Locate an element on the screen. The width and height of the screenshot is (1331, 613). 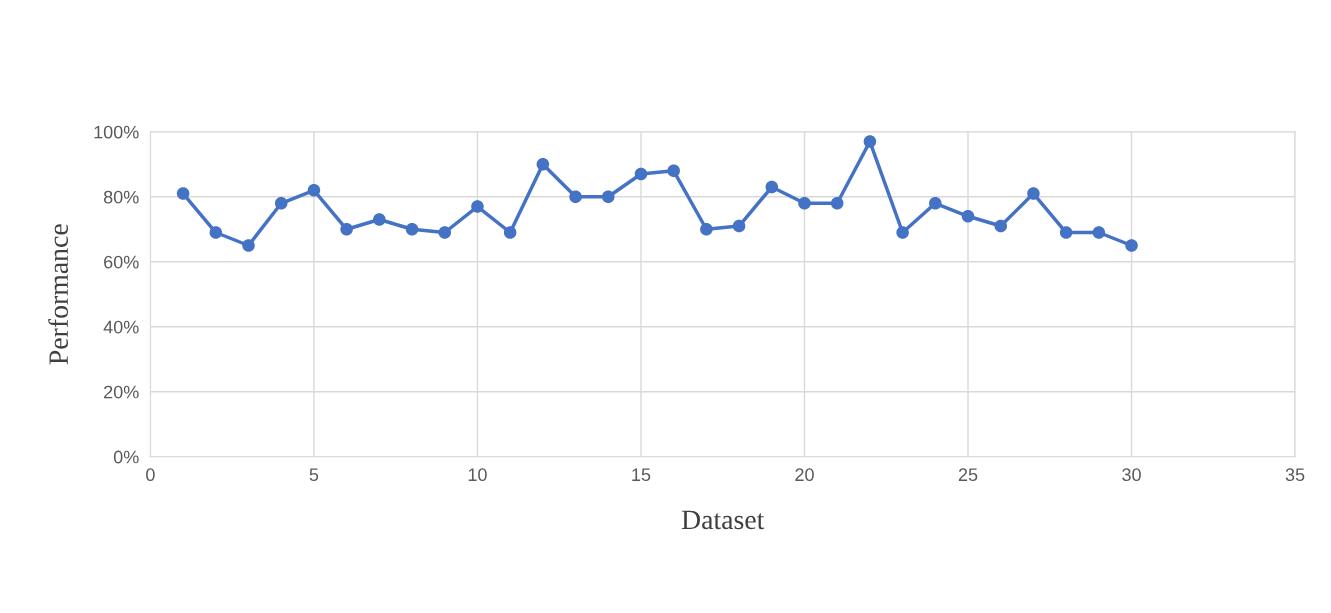
x-tick-label: 15 is located at coordinates (641, 475).